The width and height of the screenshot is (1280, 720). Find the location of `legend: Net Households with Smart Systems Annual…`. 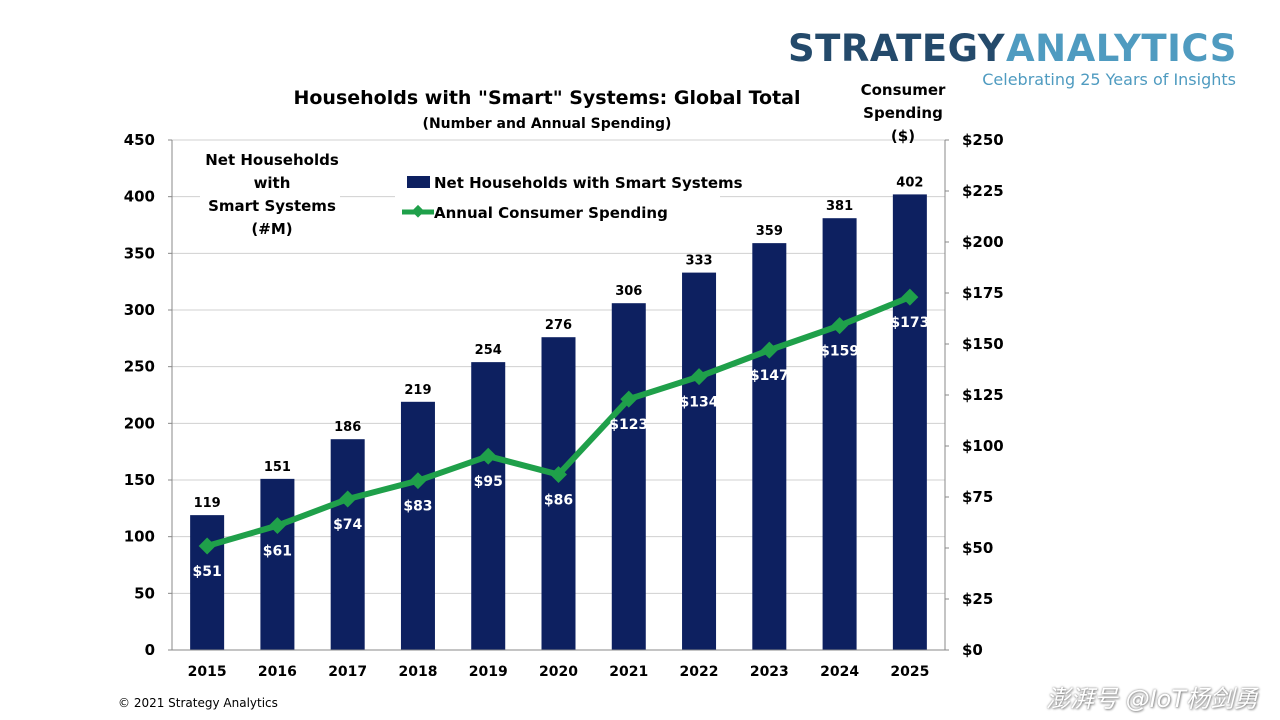

legend: Net Households with Smart Systems Annual… is located at coordinates (572, 198).